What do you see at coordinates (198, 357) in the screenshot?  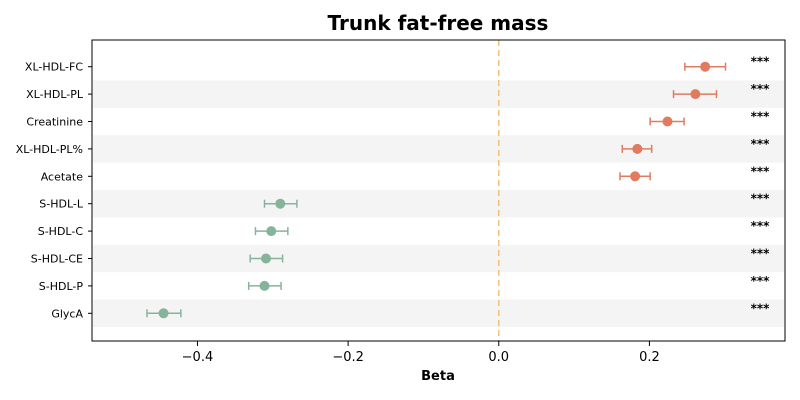 I see `x-tick-label: −0.4` at bounding box center [198, 357].